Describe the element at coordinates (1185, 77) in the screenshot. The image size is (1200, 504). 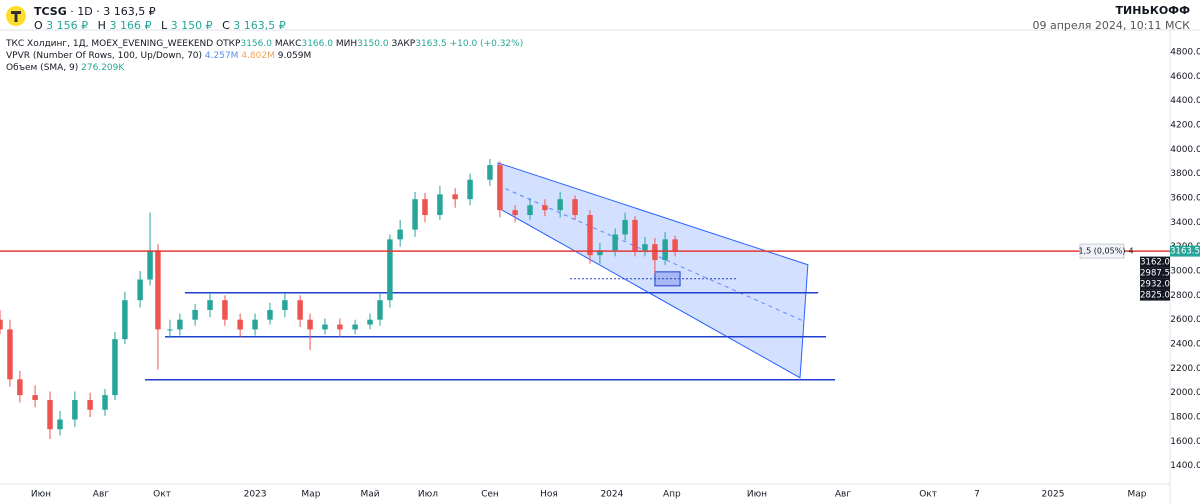
I see `y-tick-label: 4600.0` at that location.